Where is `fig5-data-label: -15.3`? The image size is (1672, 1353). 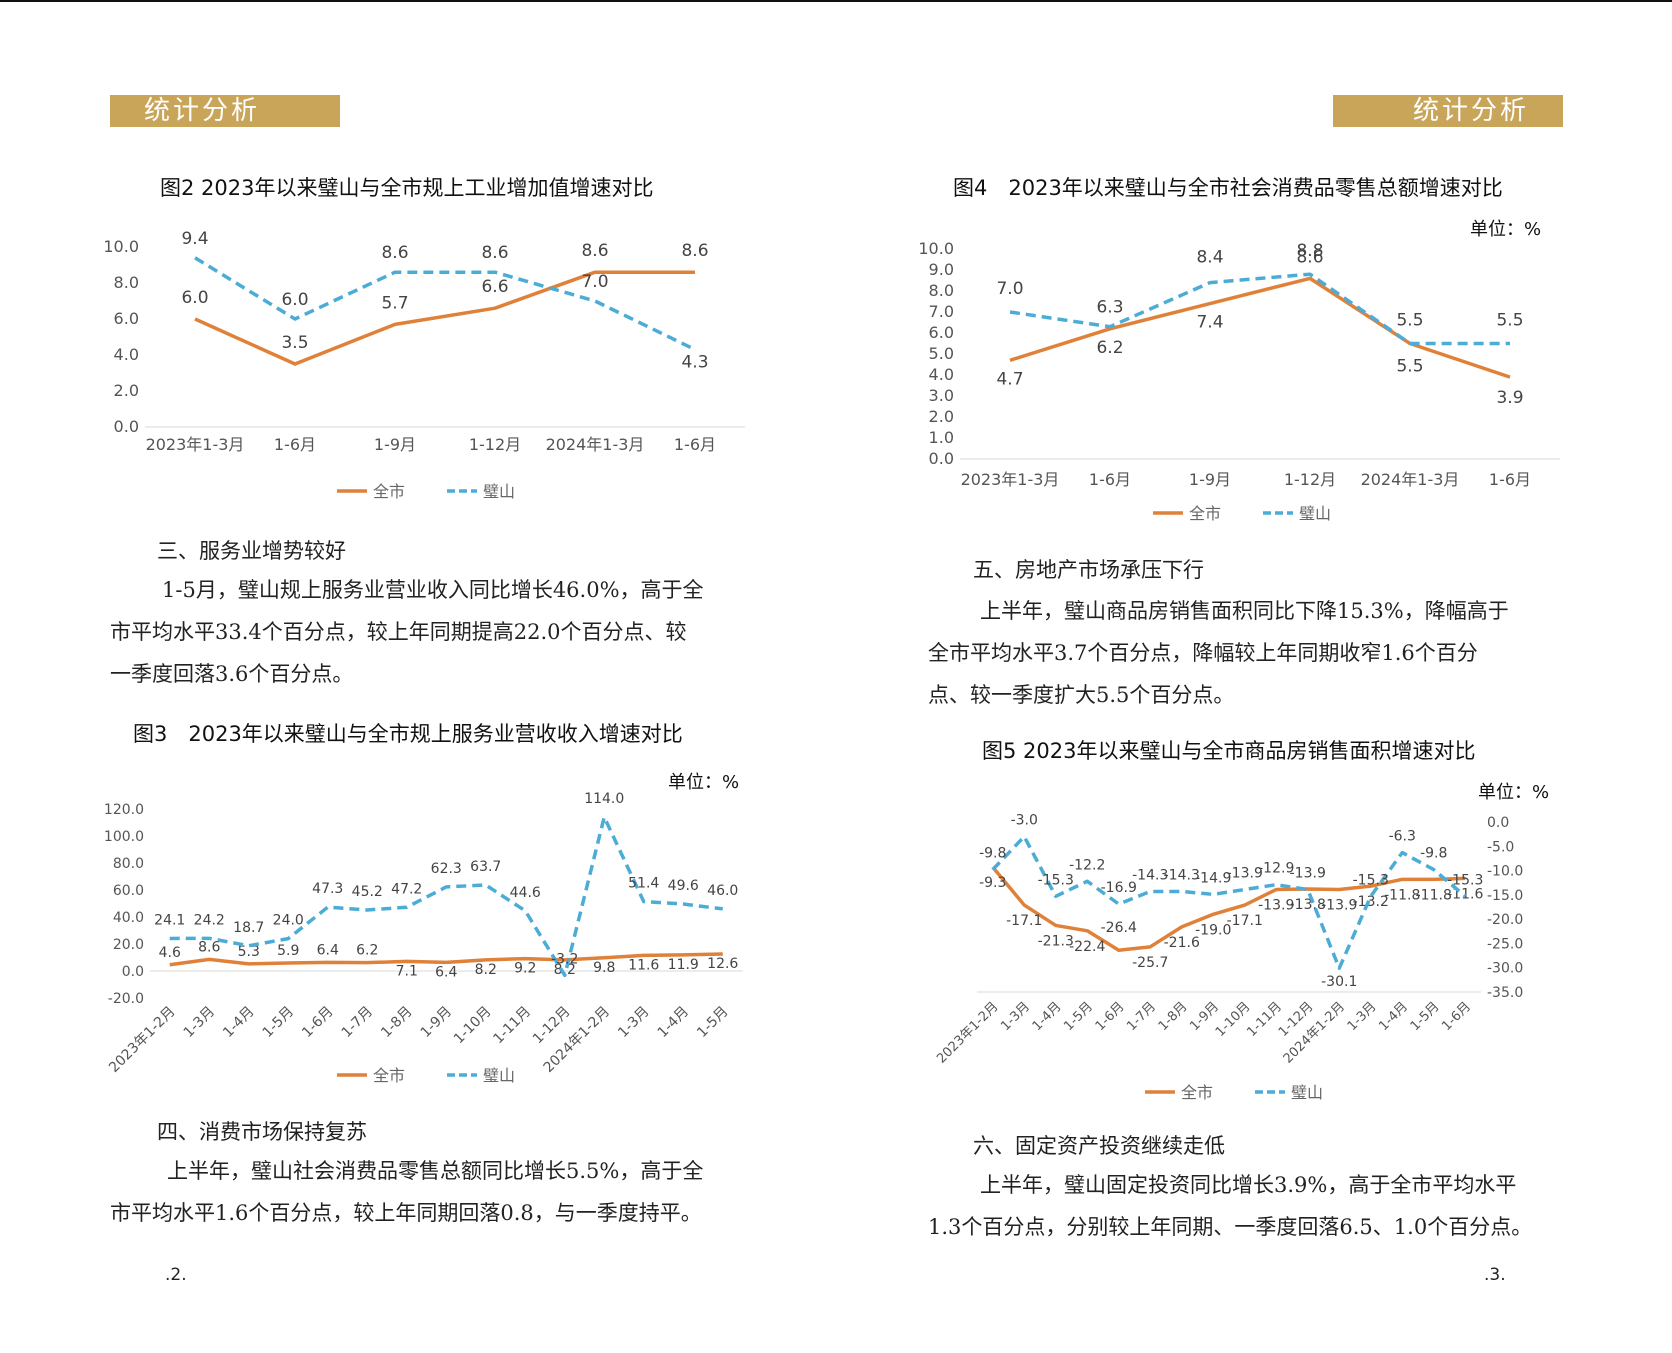
fig5-data-label: -15.3 is located at coordinates (1465, 880).